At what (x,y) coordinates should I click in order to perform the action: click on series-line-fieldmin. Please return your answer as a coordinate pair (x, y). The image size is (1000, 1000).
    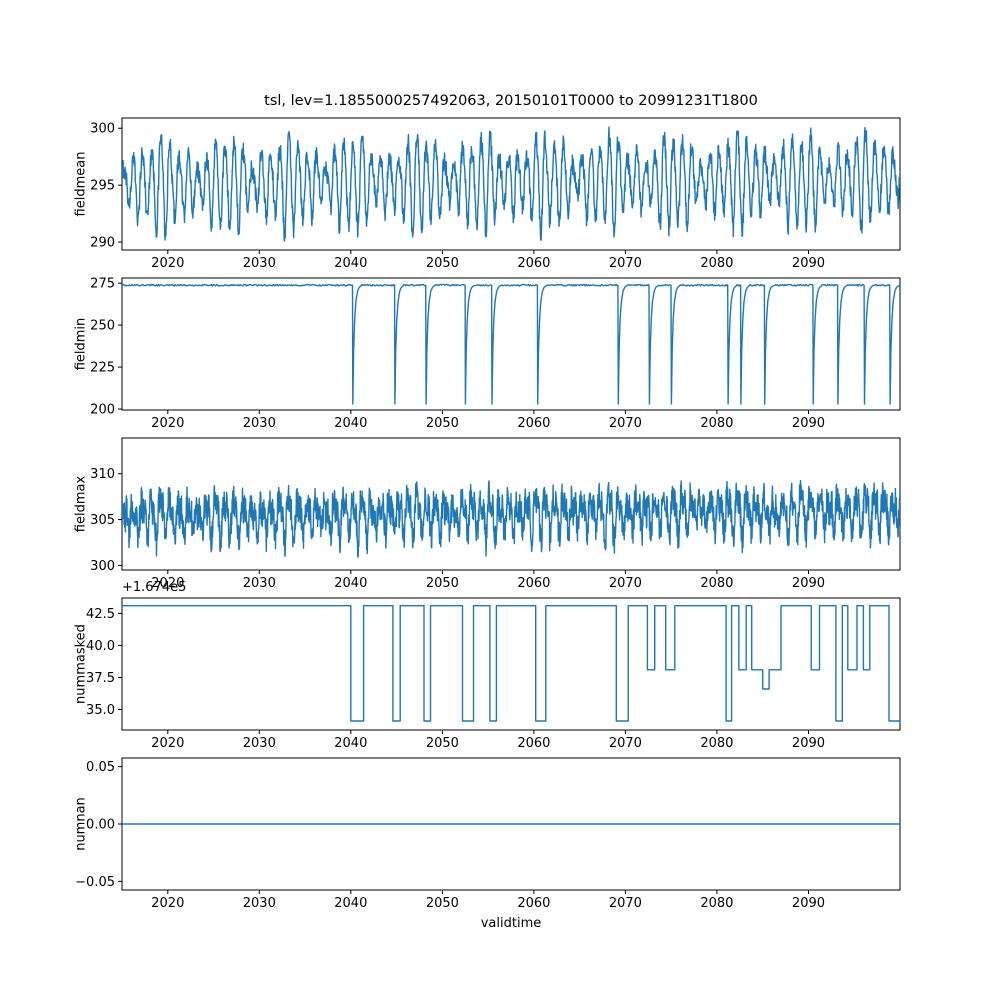
    Looking at the image, I should click on (511, 344).